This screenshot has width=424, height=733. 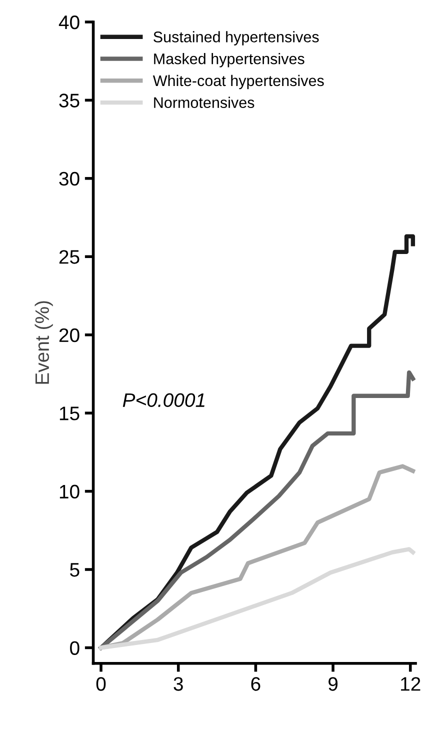 I want to click on y-tick-label: 5, so click(x=75, y=570).